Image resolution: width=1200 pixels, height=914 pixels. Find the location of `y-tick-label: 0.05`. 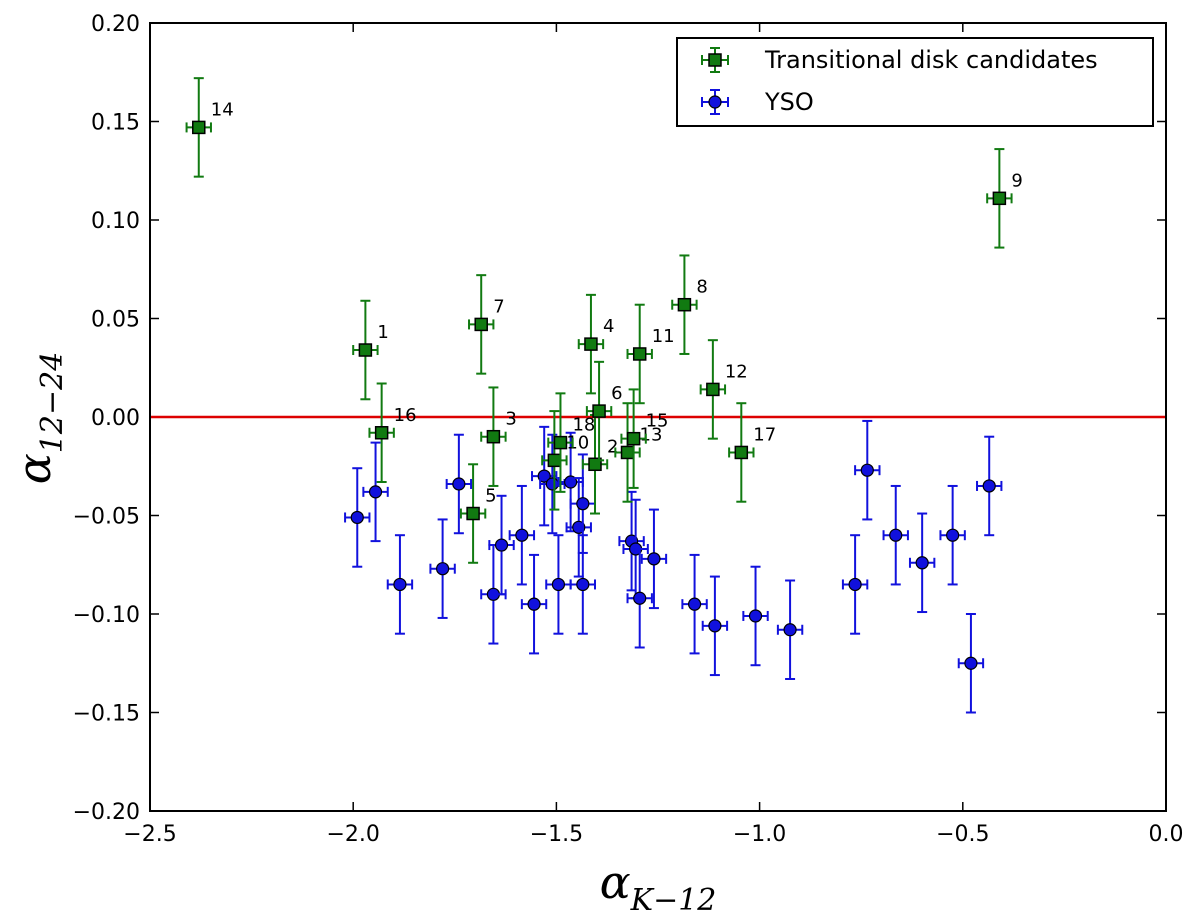

y-tick-label: 0.05 is located at coordinates (115, 320).